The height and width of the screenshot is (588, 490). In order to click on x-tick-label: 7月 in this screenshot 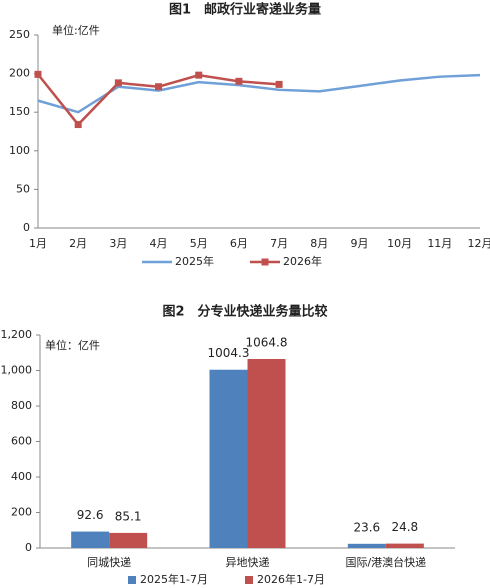, I will do `click(279, 243)`.